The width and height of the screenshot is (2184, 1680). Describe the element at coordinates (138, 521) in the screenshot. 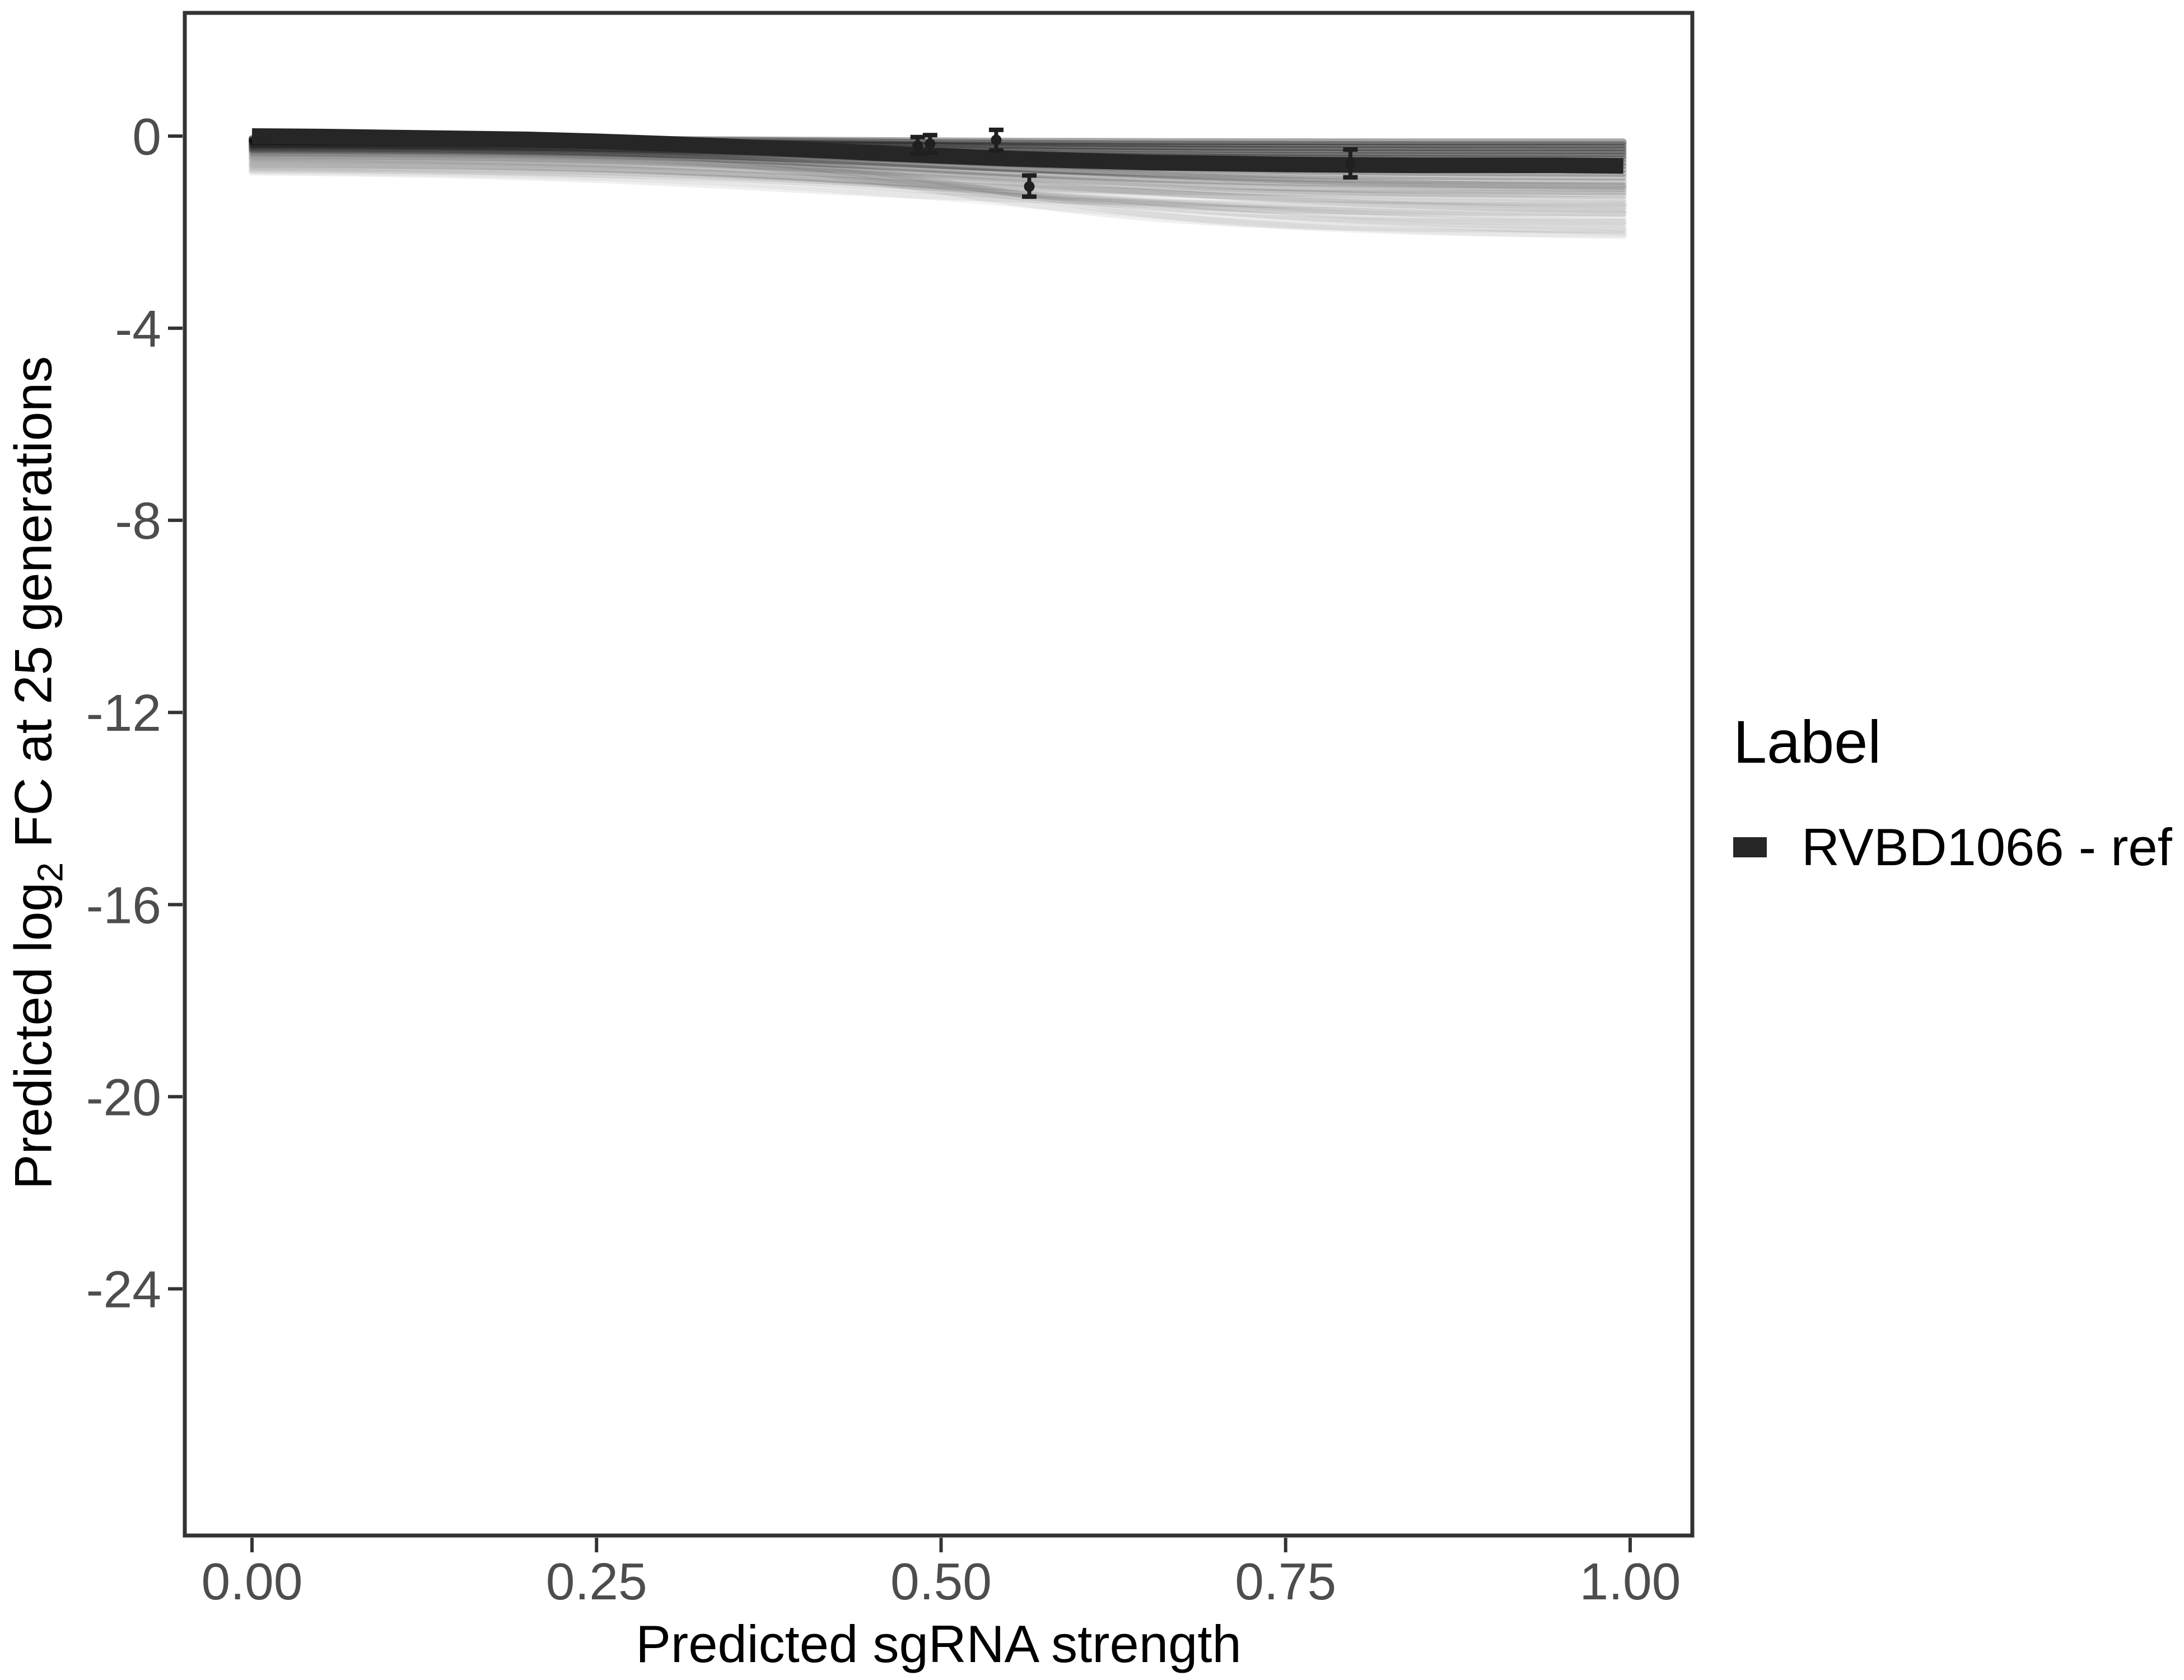

I see `y-tick-label: -8` at that location.